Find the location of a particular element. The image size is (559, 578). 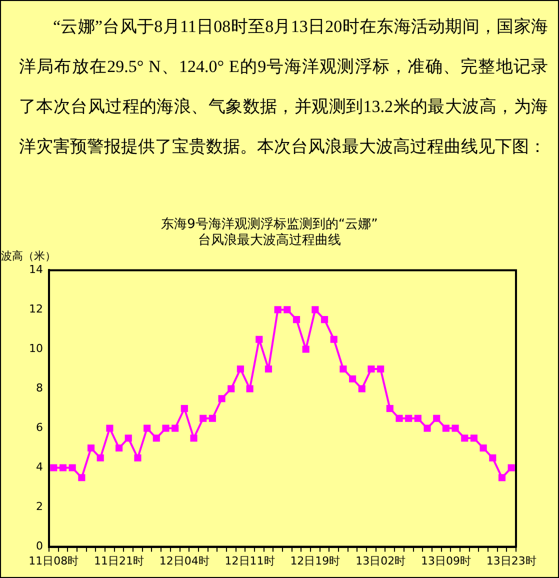

chart-title: 东海9号海洋观测浮标监测到的“云娜” 台风浪最大波高过程曲线 is located at coordinates (269, 232).